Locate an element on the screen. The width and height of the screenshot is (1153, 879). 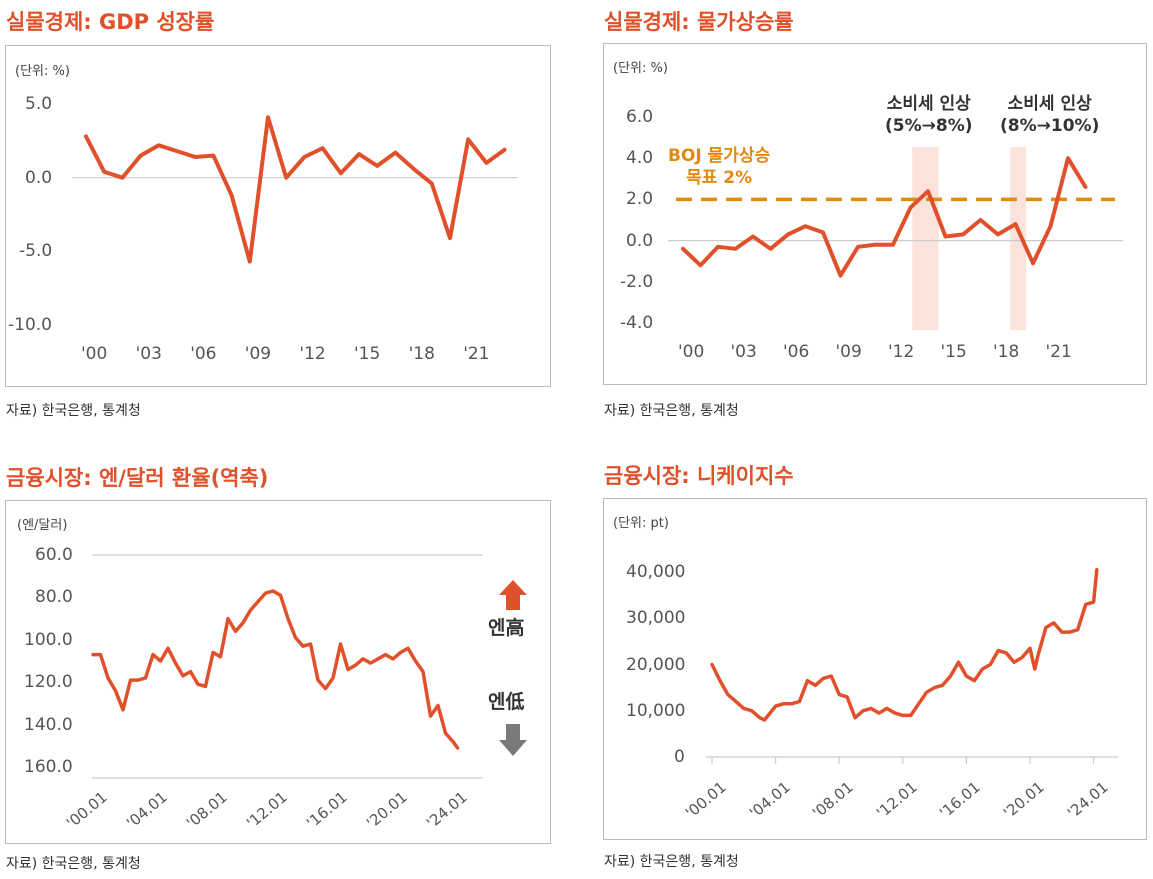
chart-title-yen: 금융시장: 엔/달러 환율(역축) is located at coordinates (137, 478).